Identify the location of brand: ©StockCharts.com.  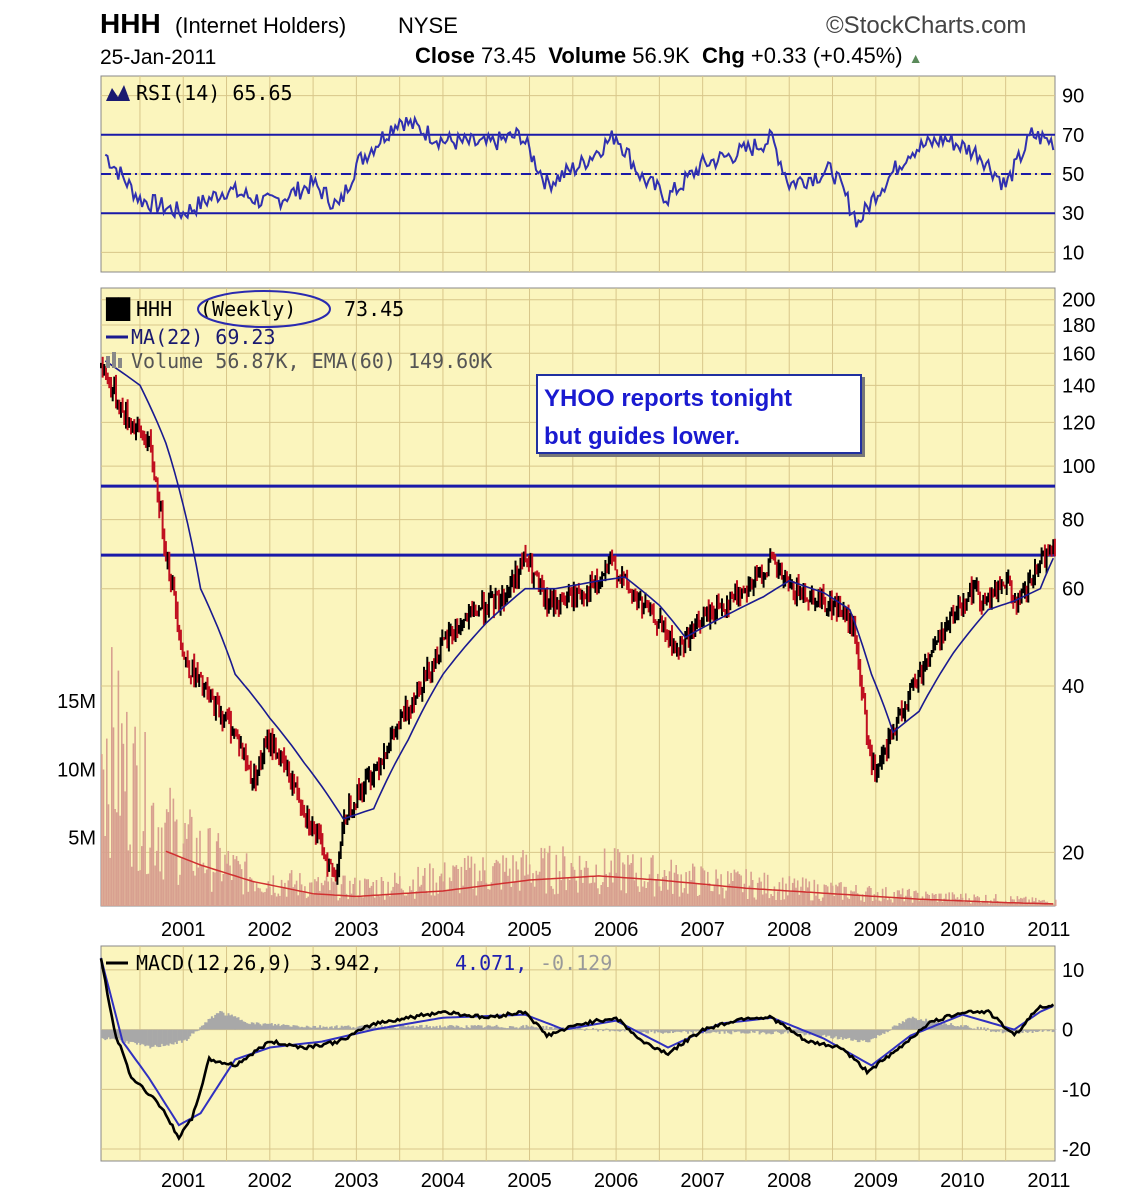
(926, 25).